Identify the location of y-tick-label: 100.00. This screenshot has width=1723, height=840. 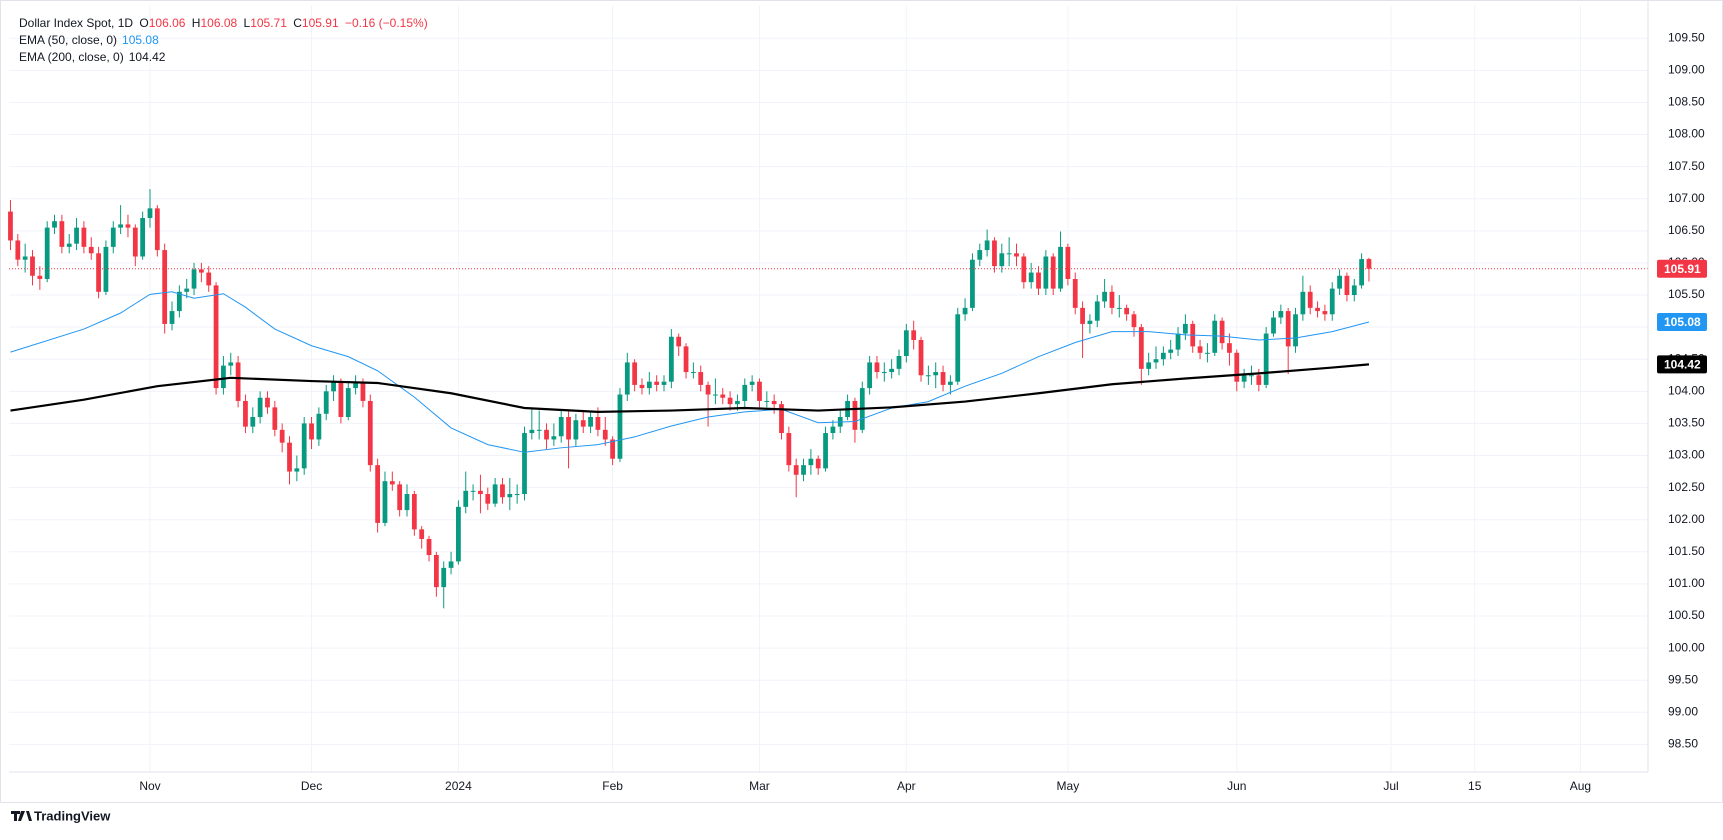
(1686, 647).